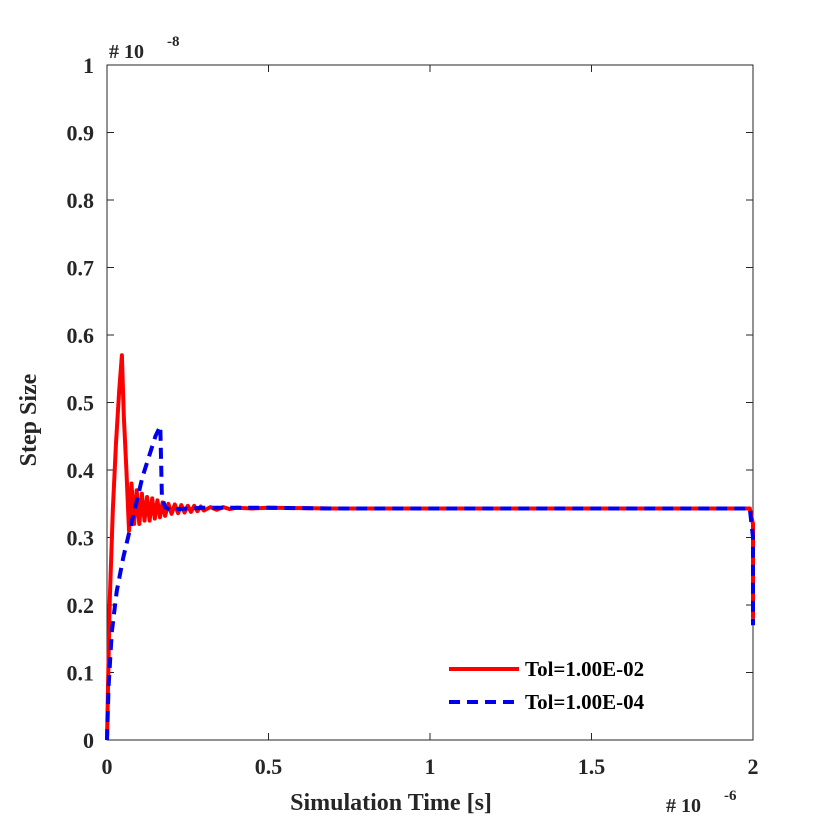  Describe the element at coordinates (81, 200) in the screenshot. I see `y-tick-label: 0.8` at that location.